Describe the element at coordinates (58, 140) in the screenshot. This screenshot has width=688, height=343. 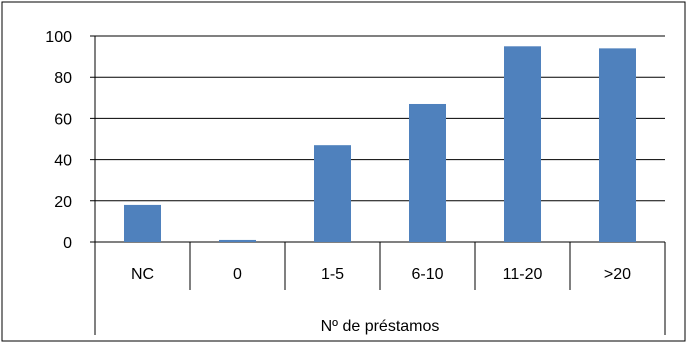
I see `y-axis-ticks: 0 20 40 60 80 100` at that location.